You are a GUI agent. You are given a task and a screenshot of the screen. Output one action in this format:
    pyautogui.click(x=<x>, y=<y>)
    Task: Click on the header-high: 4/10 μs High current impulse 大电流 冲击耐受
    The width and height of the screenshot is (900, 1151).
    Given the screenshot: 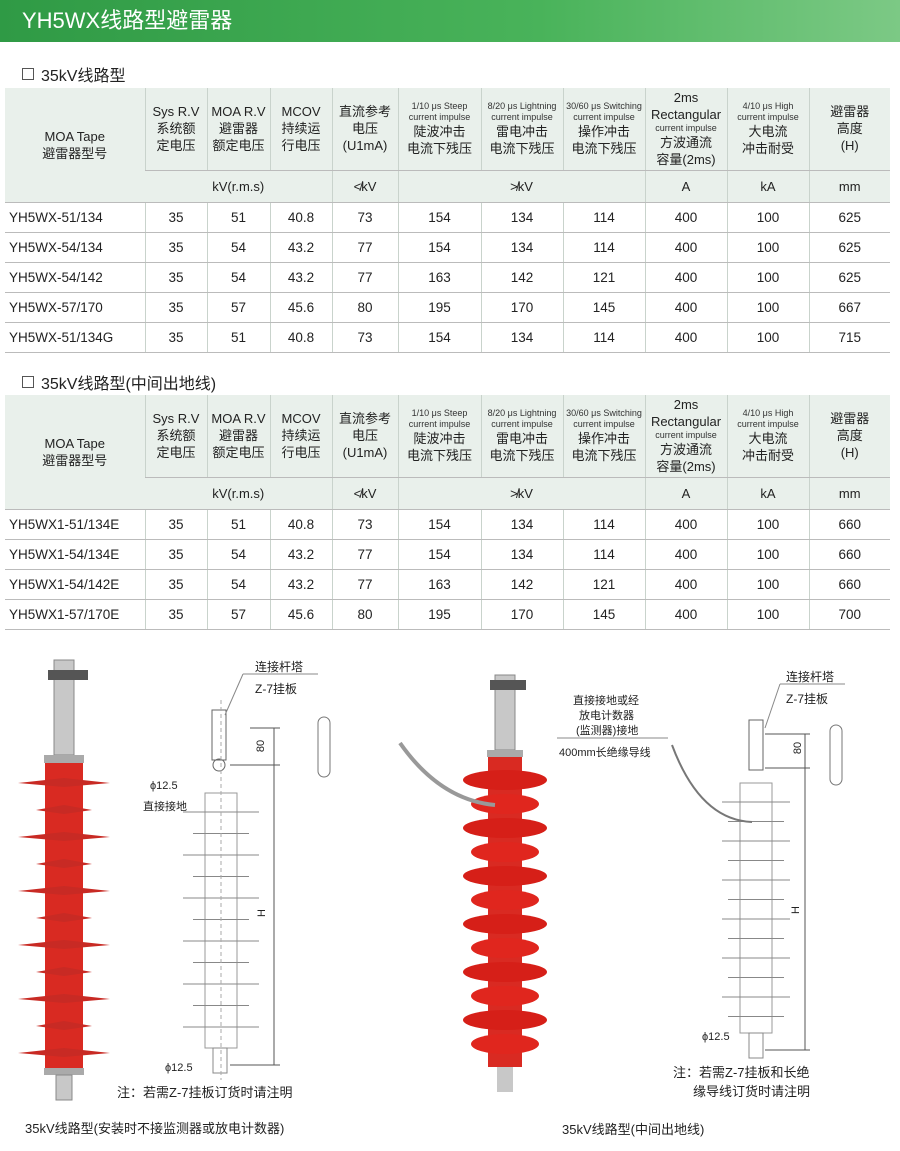 What is the action you would take?
    pyautogui.click(x=767, y=436)
    